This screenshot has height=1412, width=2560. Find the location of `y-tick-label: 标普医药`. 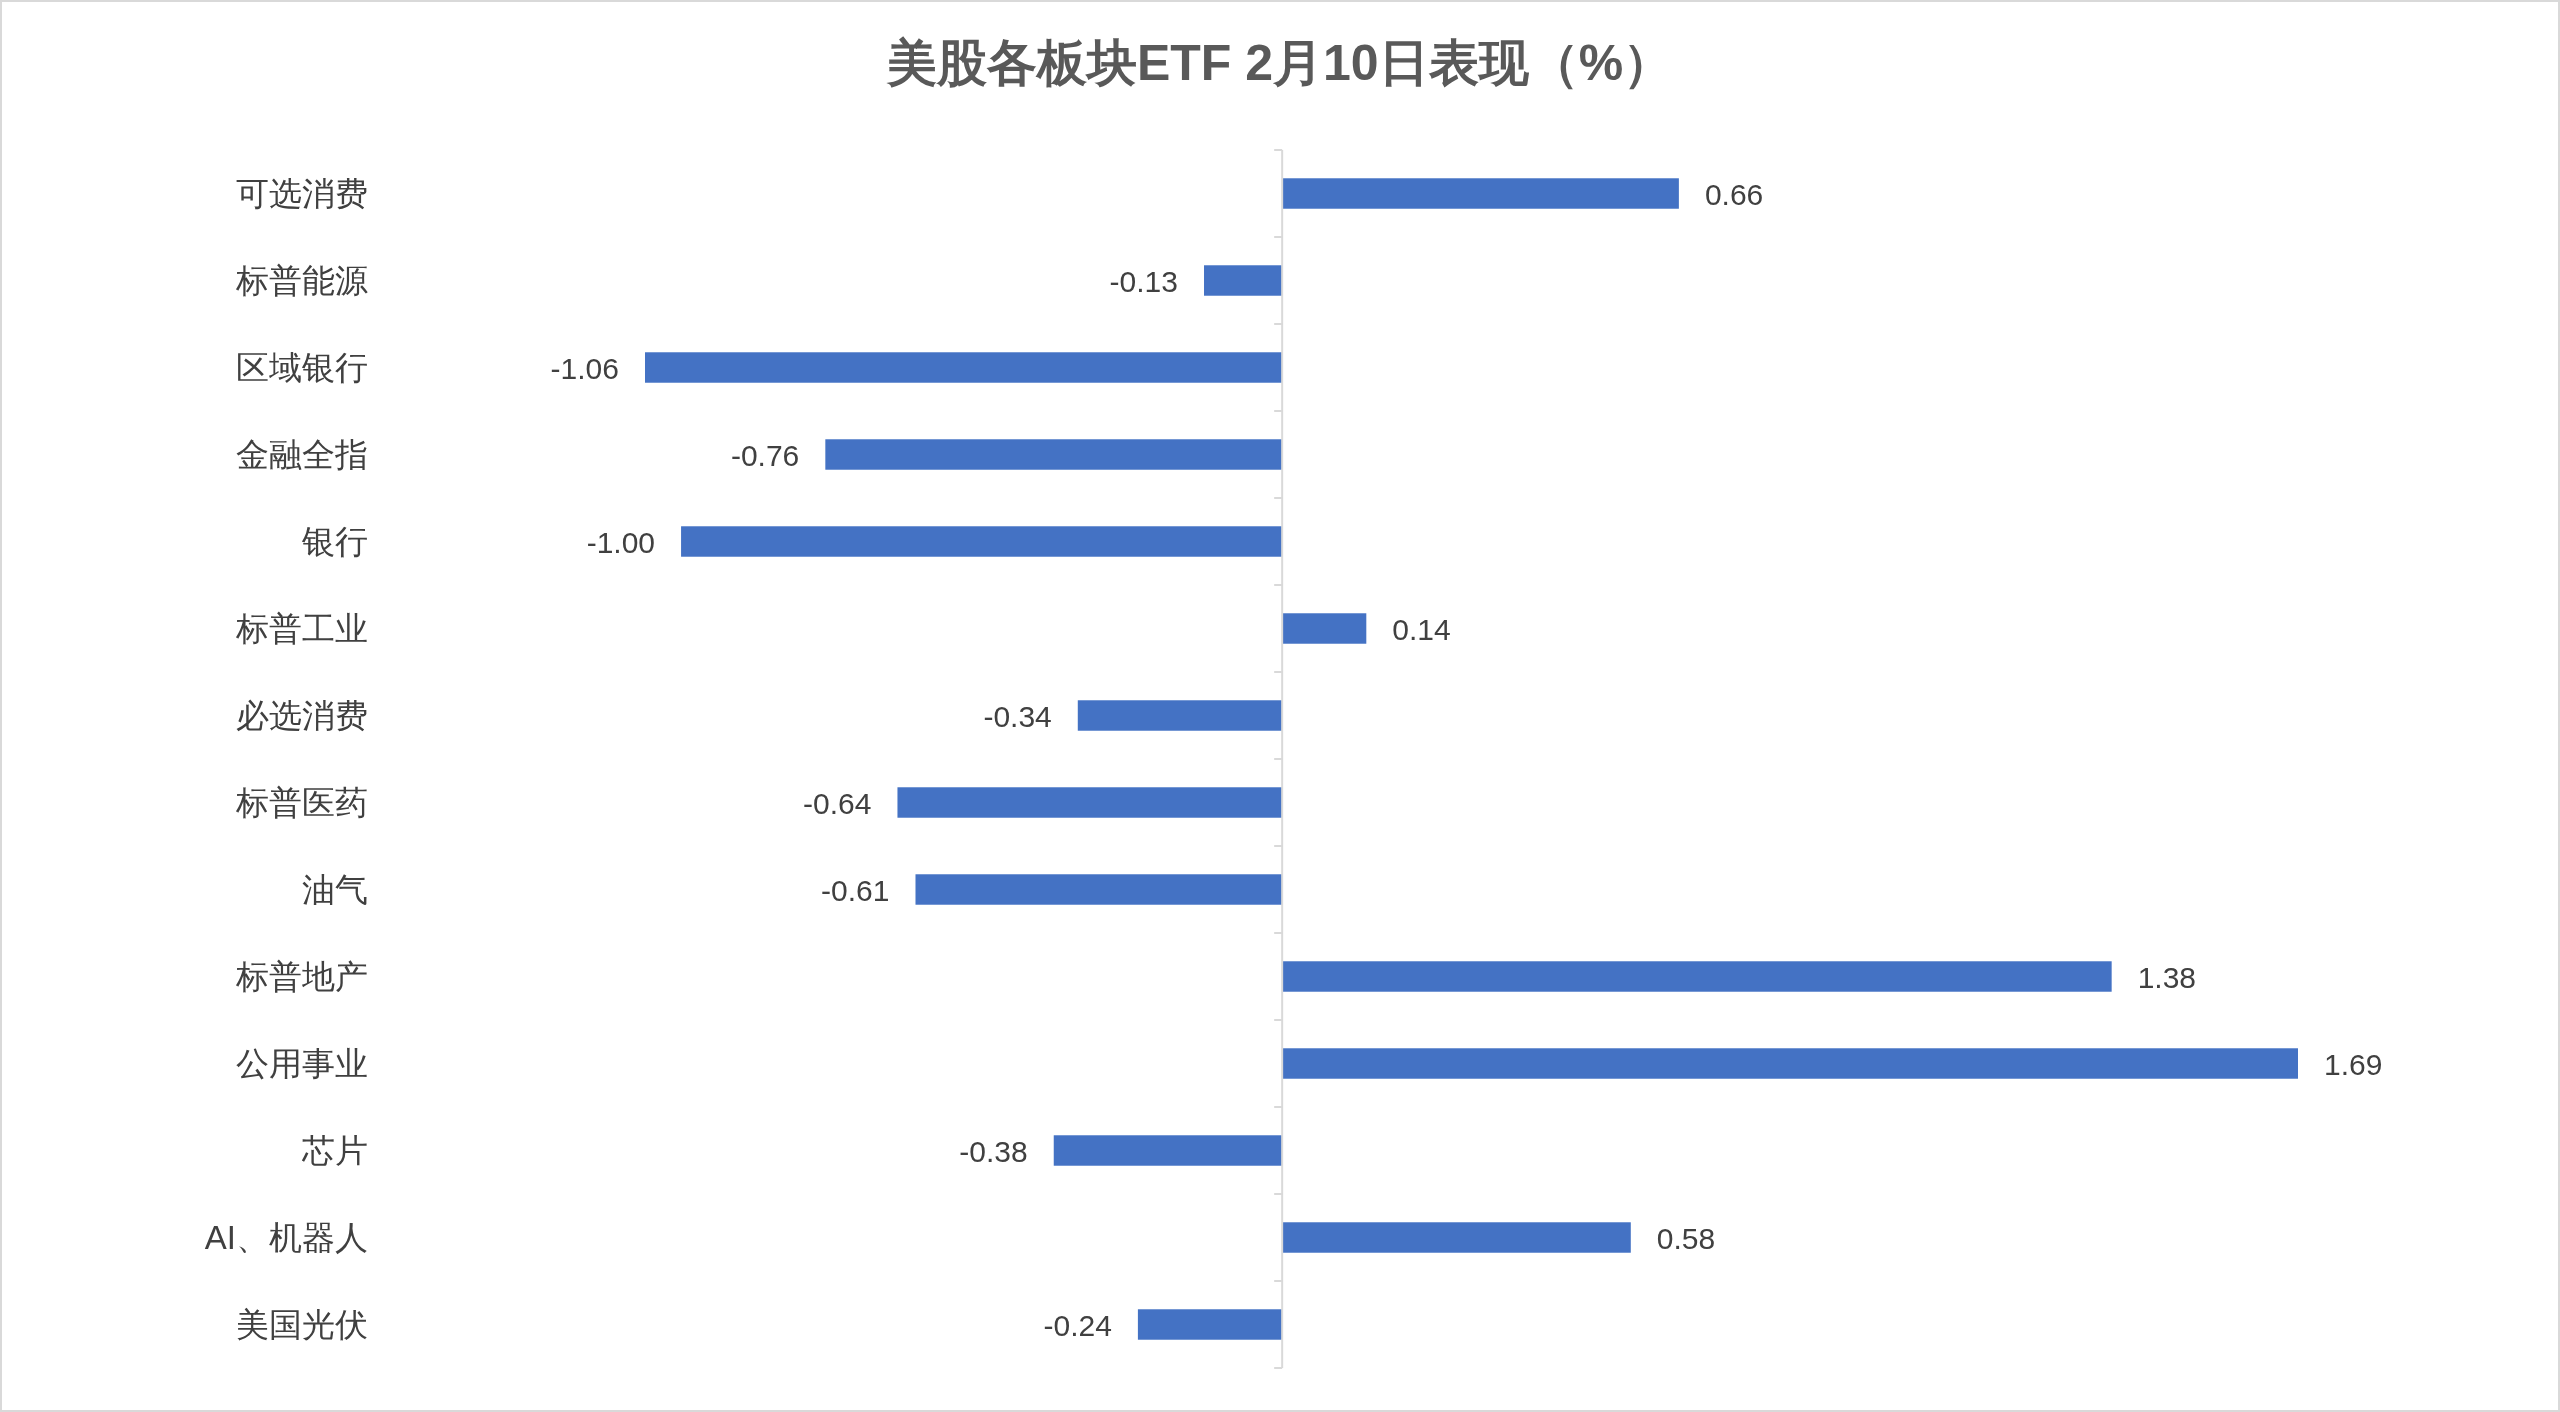

y-tick-label: 标普医药 is located at coordinates (301, 802).